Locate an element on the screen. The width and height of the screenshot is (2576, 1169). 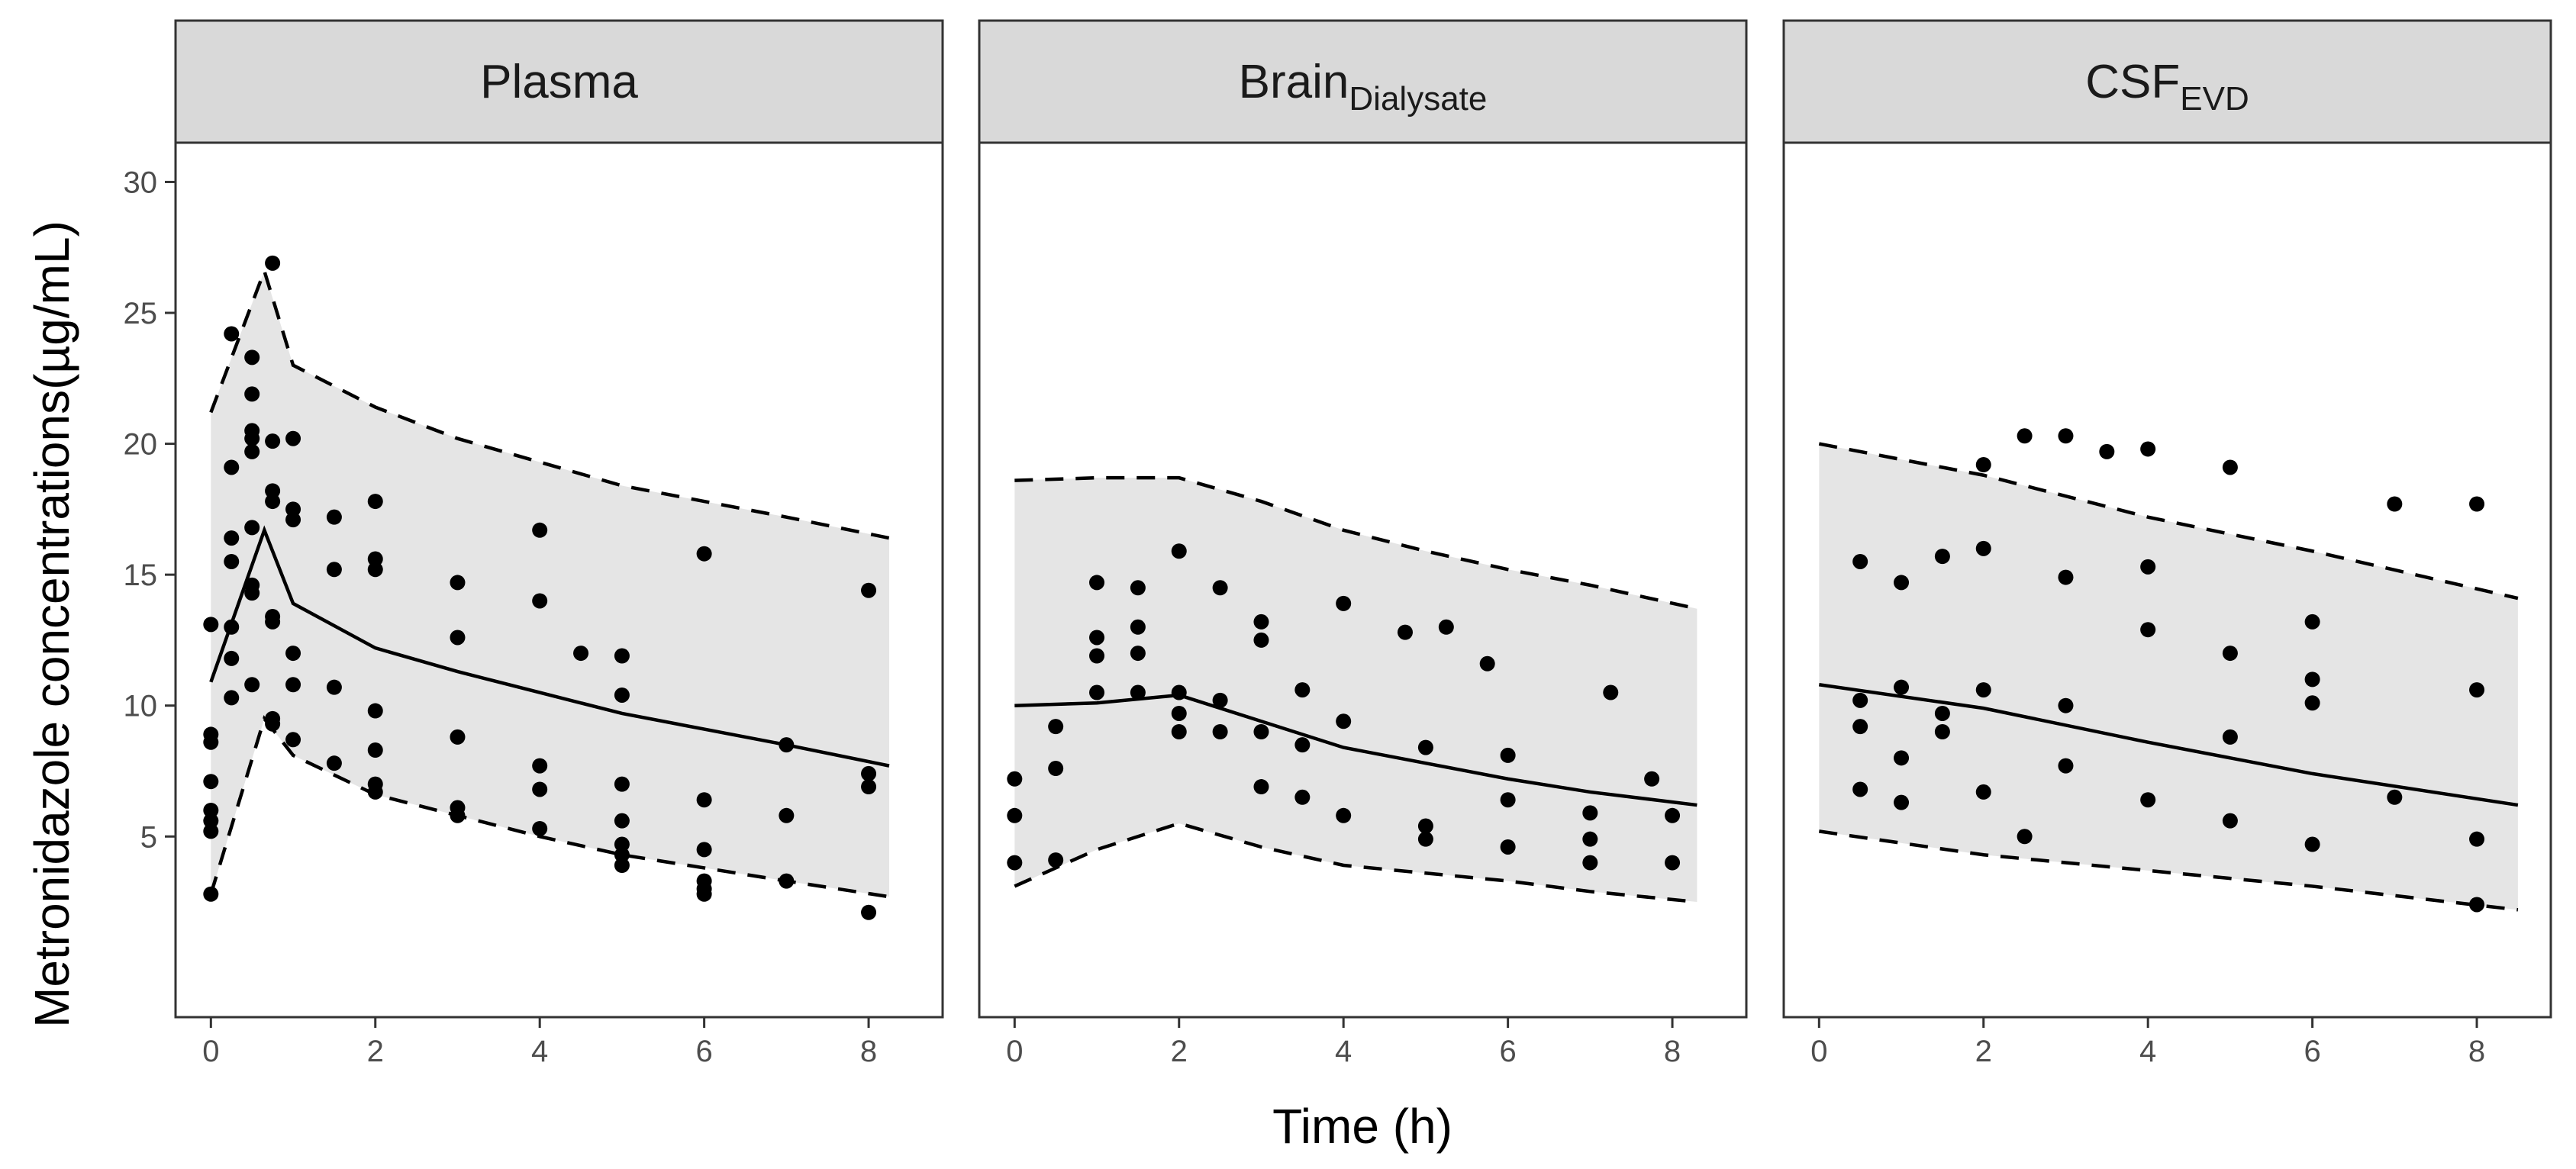
panel-title-subscript: EVD is located at coordinates (2215, 99).